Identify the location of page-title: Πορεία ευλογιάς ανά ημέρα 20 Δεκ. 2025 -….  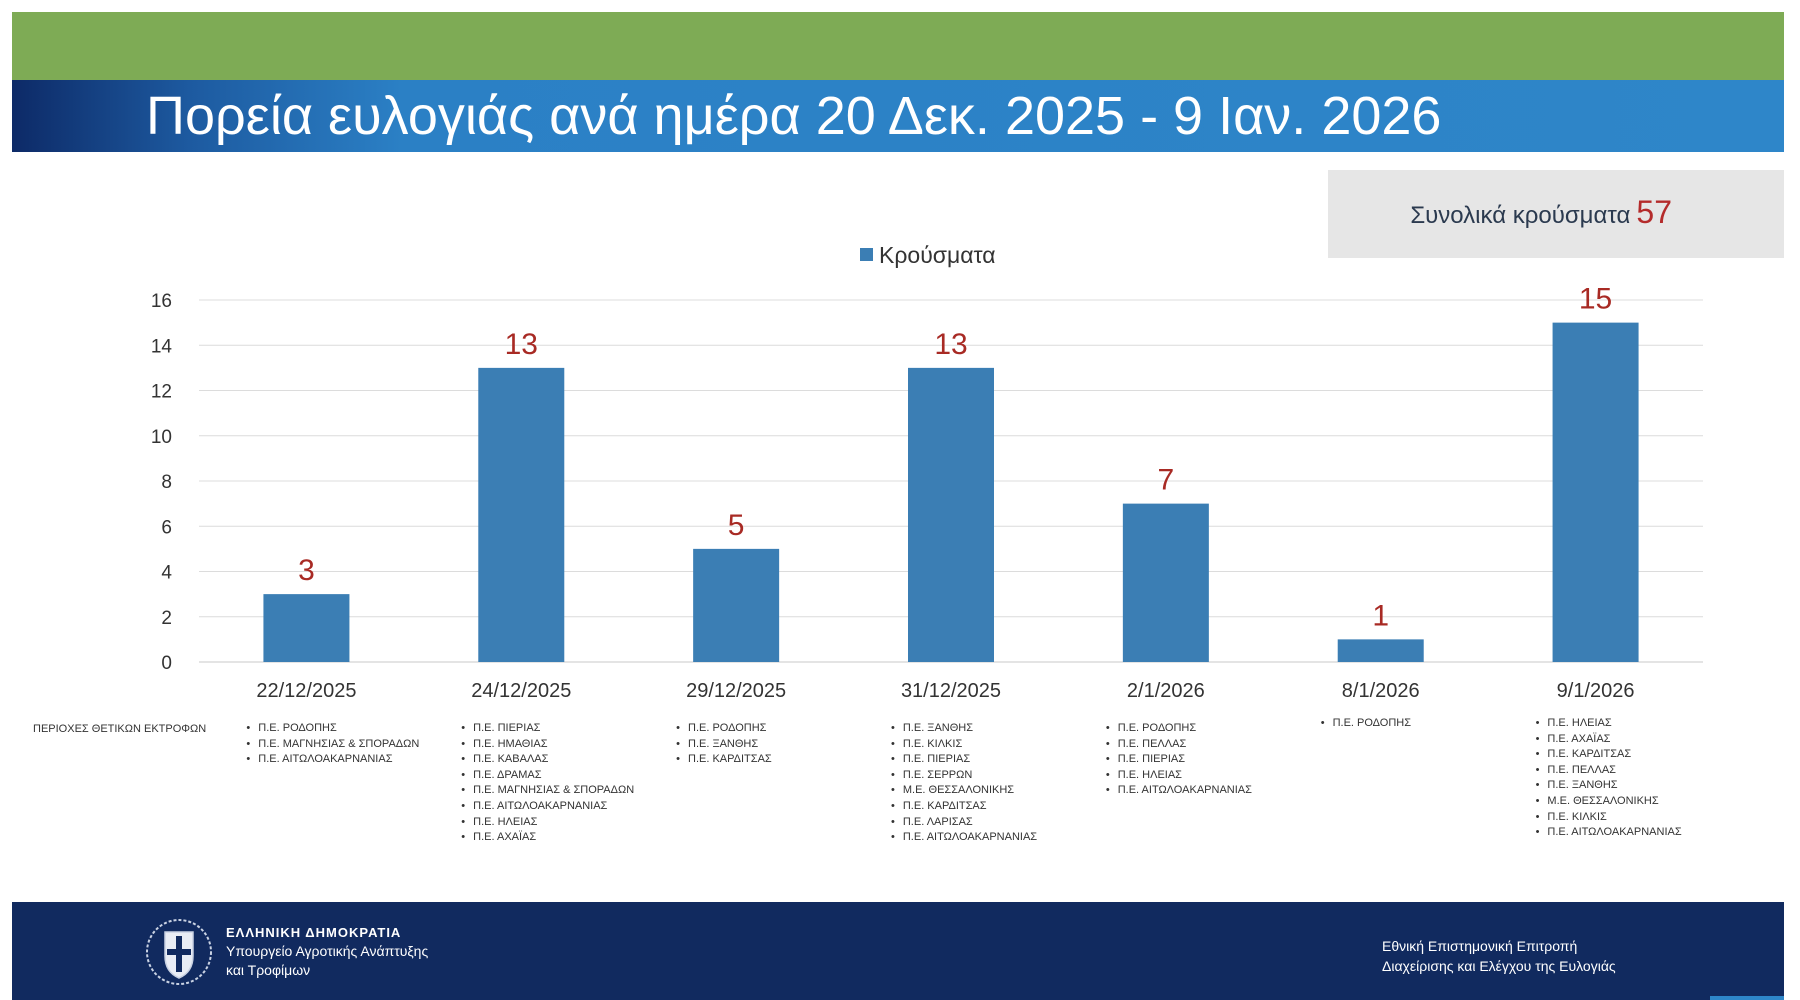
(794, 116).